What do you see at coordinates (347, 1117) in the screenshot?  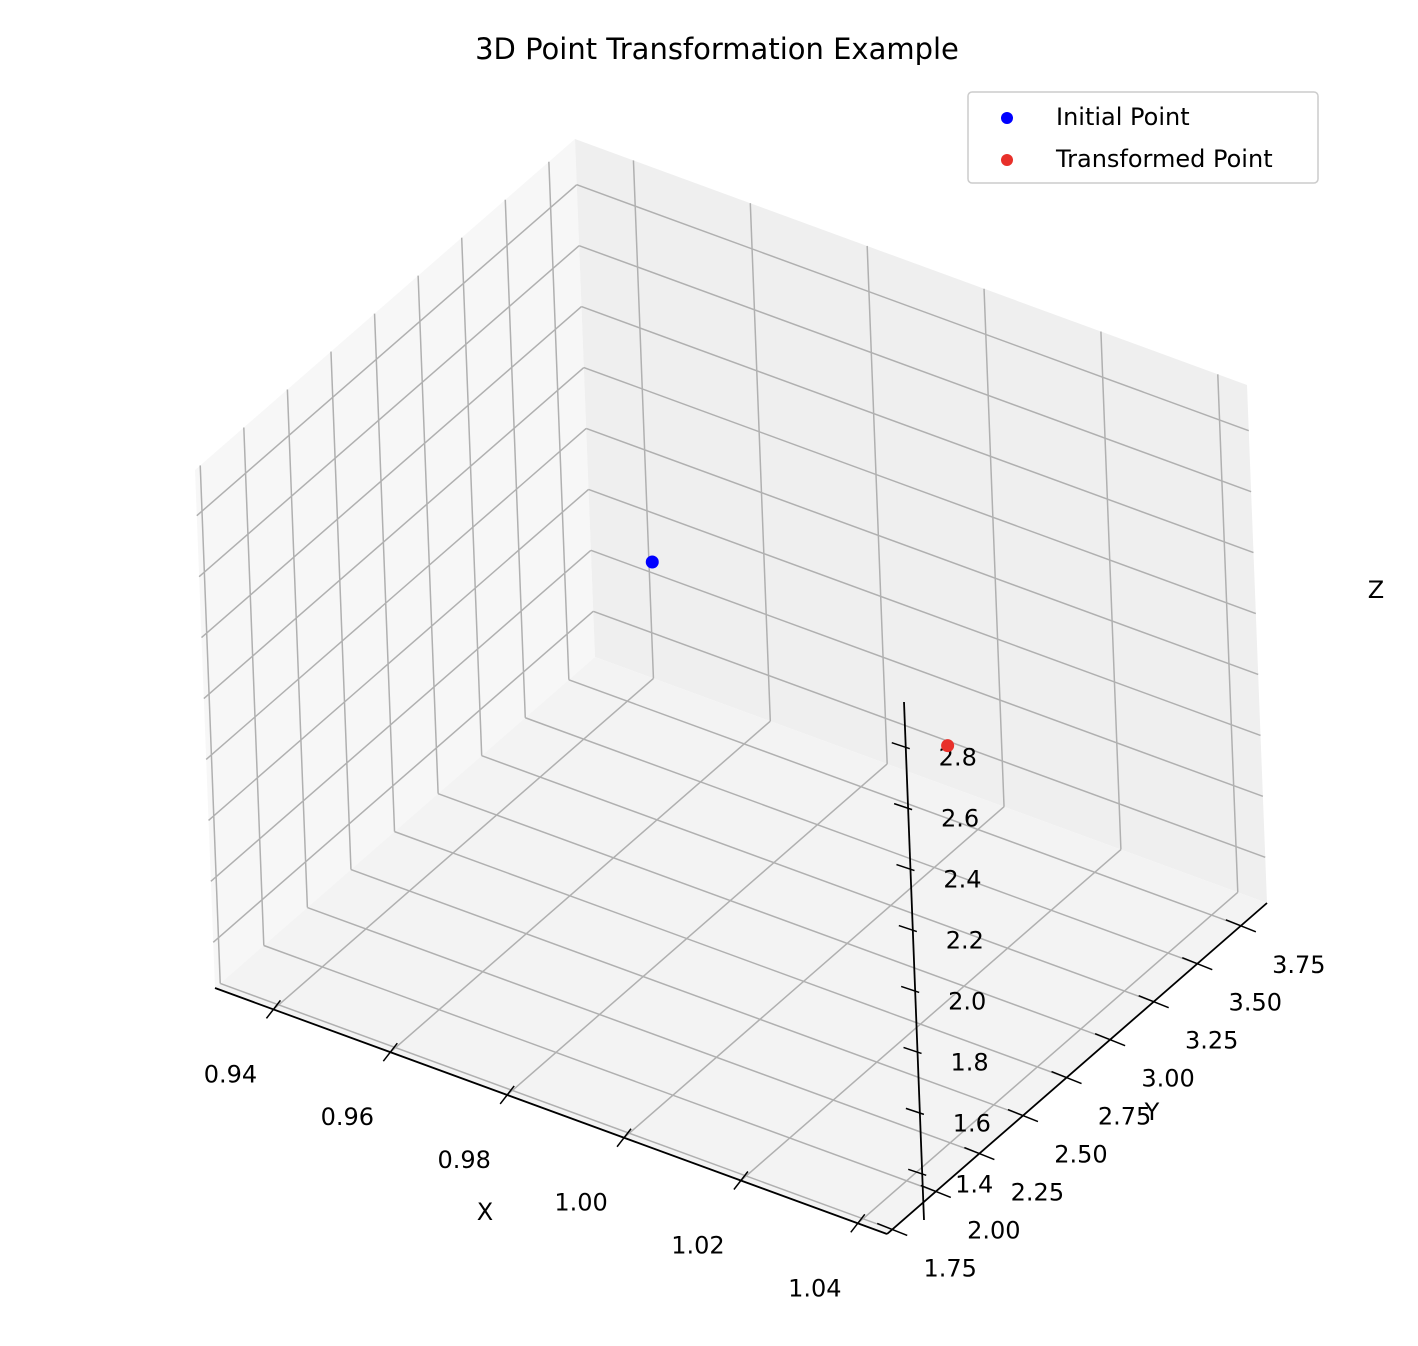 I see `x-tick-label-1: 0.96` at bounding box center [347, 1117].